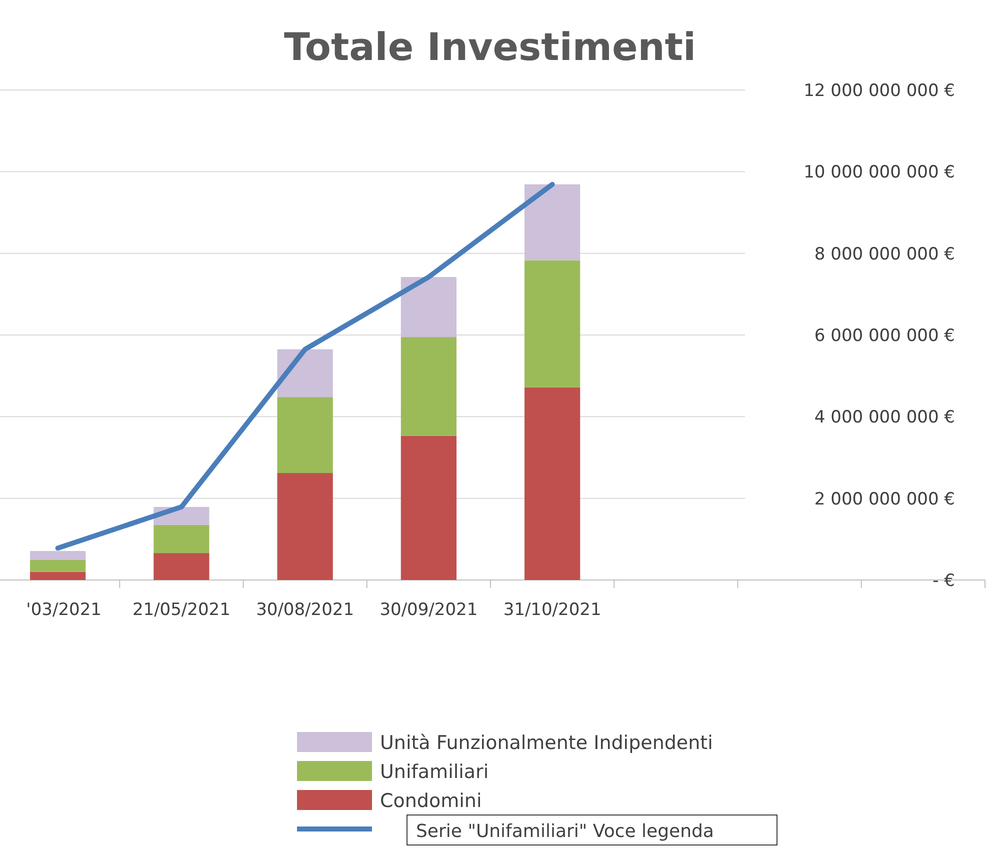  I want to click on y-tick-label: 8 000 000 000 €, so click(884, 254).